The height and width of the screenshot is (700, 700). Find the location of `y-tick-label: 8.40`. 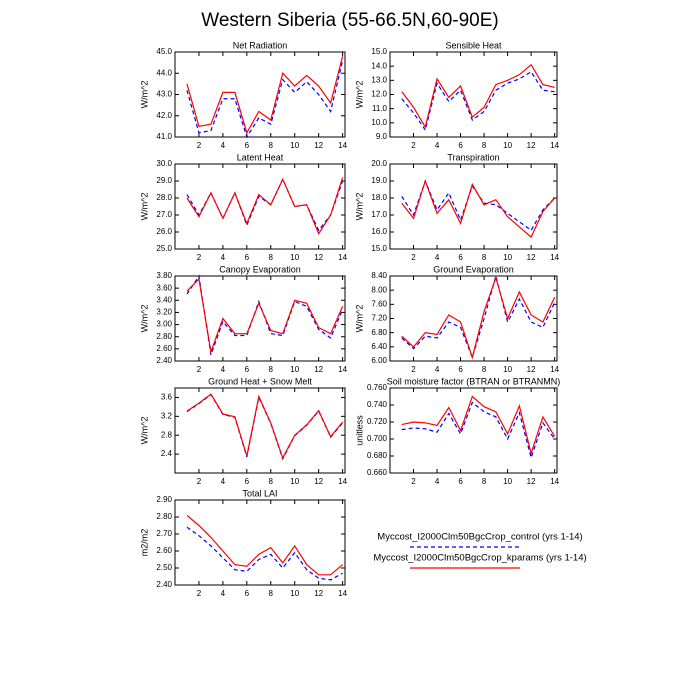

y-tick-label: 8.40 is located at coordinates (379, 275).